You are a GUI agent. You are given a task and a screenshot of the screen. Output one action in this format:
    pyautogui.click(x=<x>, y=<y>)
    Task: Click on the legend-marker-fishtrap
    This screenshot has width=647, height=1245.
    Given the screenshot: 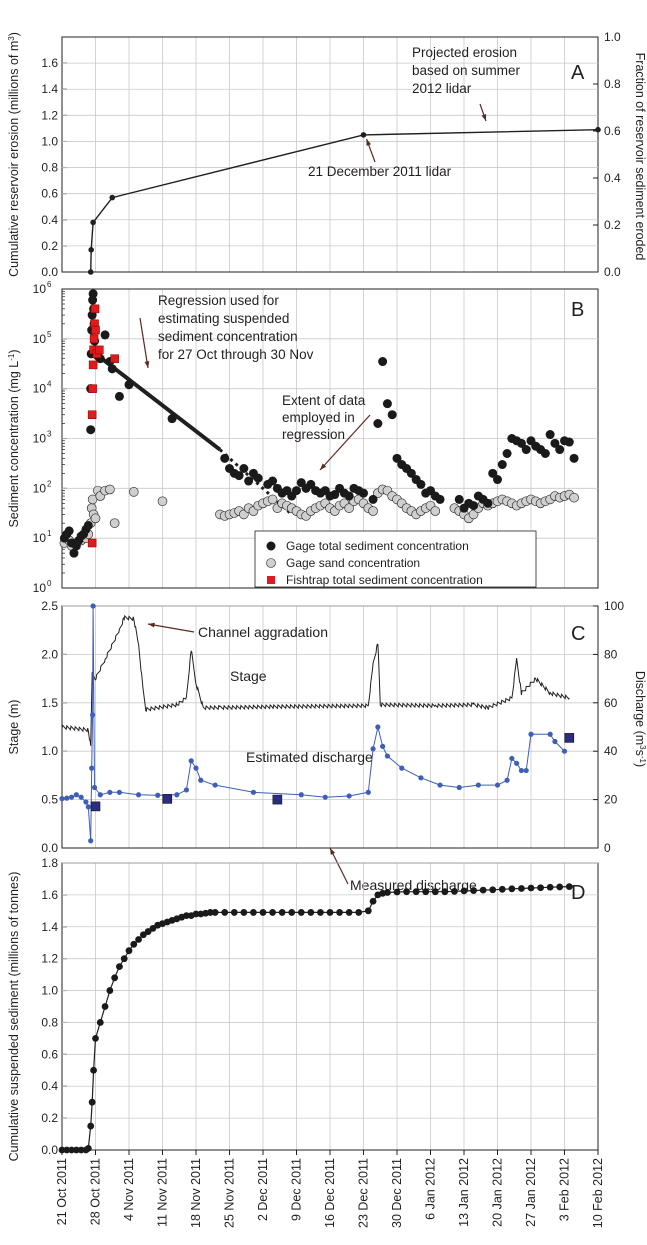 What is the action you would take?
    pyautogui.click(x=271, y=580)
    